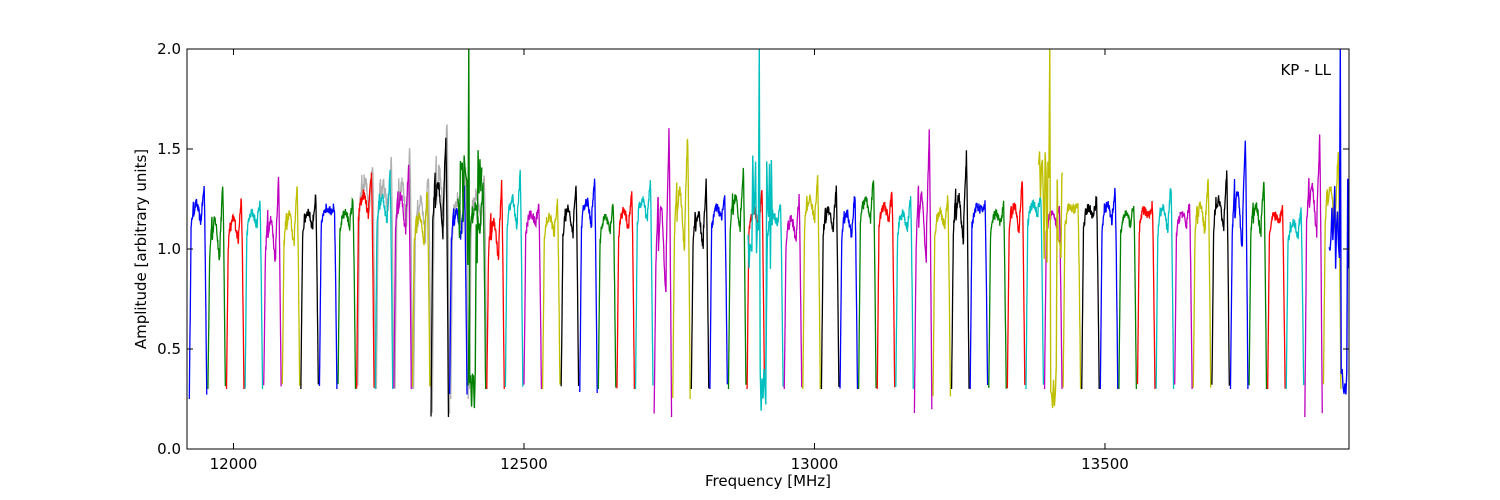 Image resolution: width=1500 pixels, height=500 pixels. Describe the element at coordinates (1305, 70) in the screenshot. I see `series-annotation: KP - LL` at that location.